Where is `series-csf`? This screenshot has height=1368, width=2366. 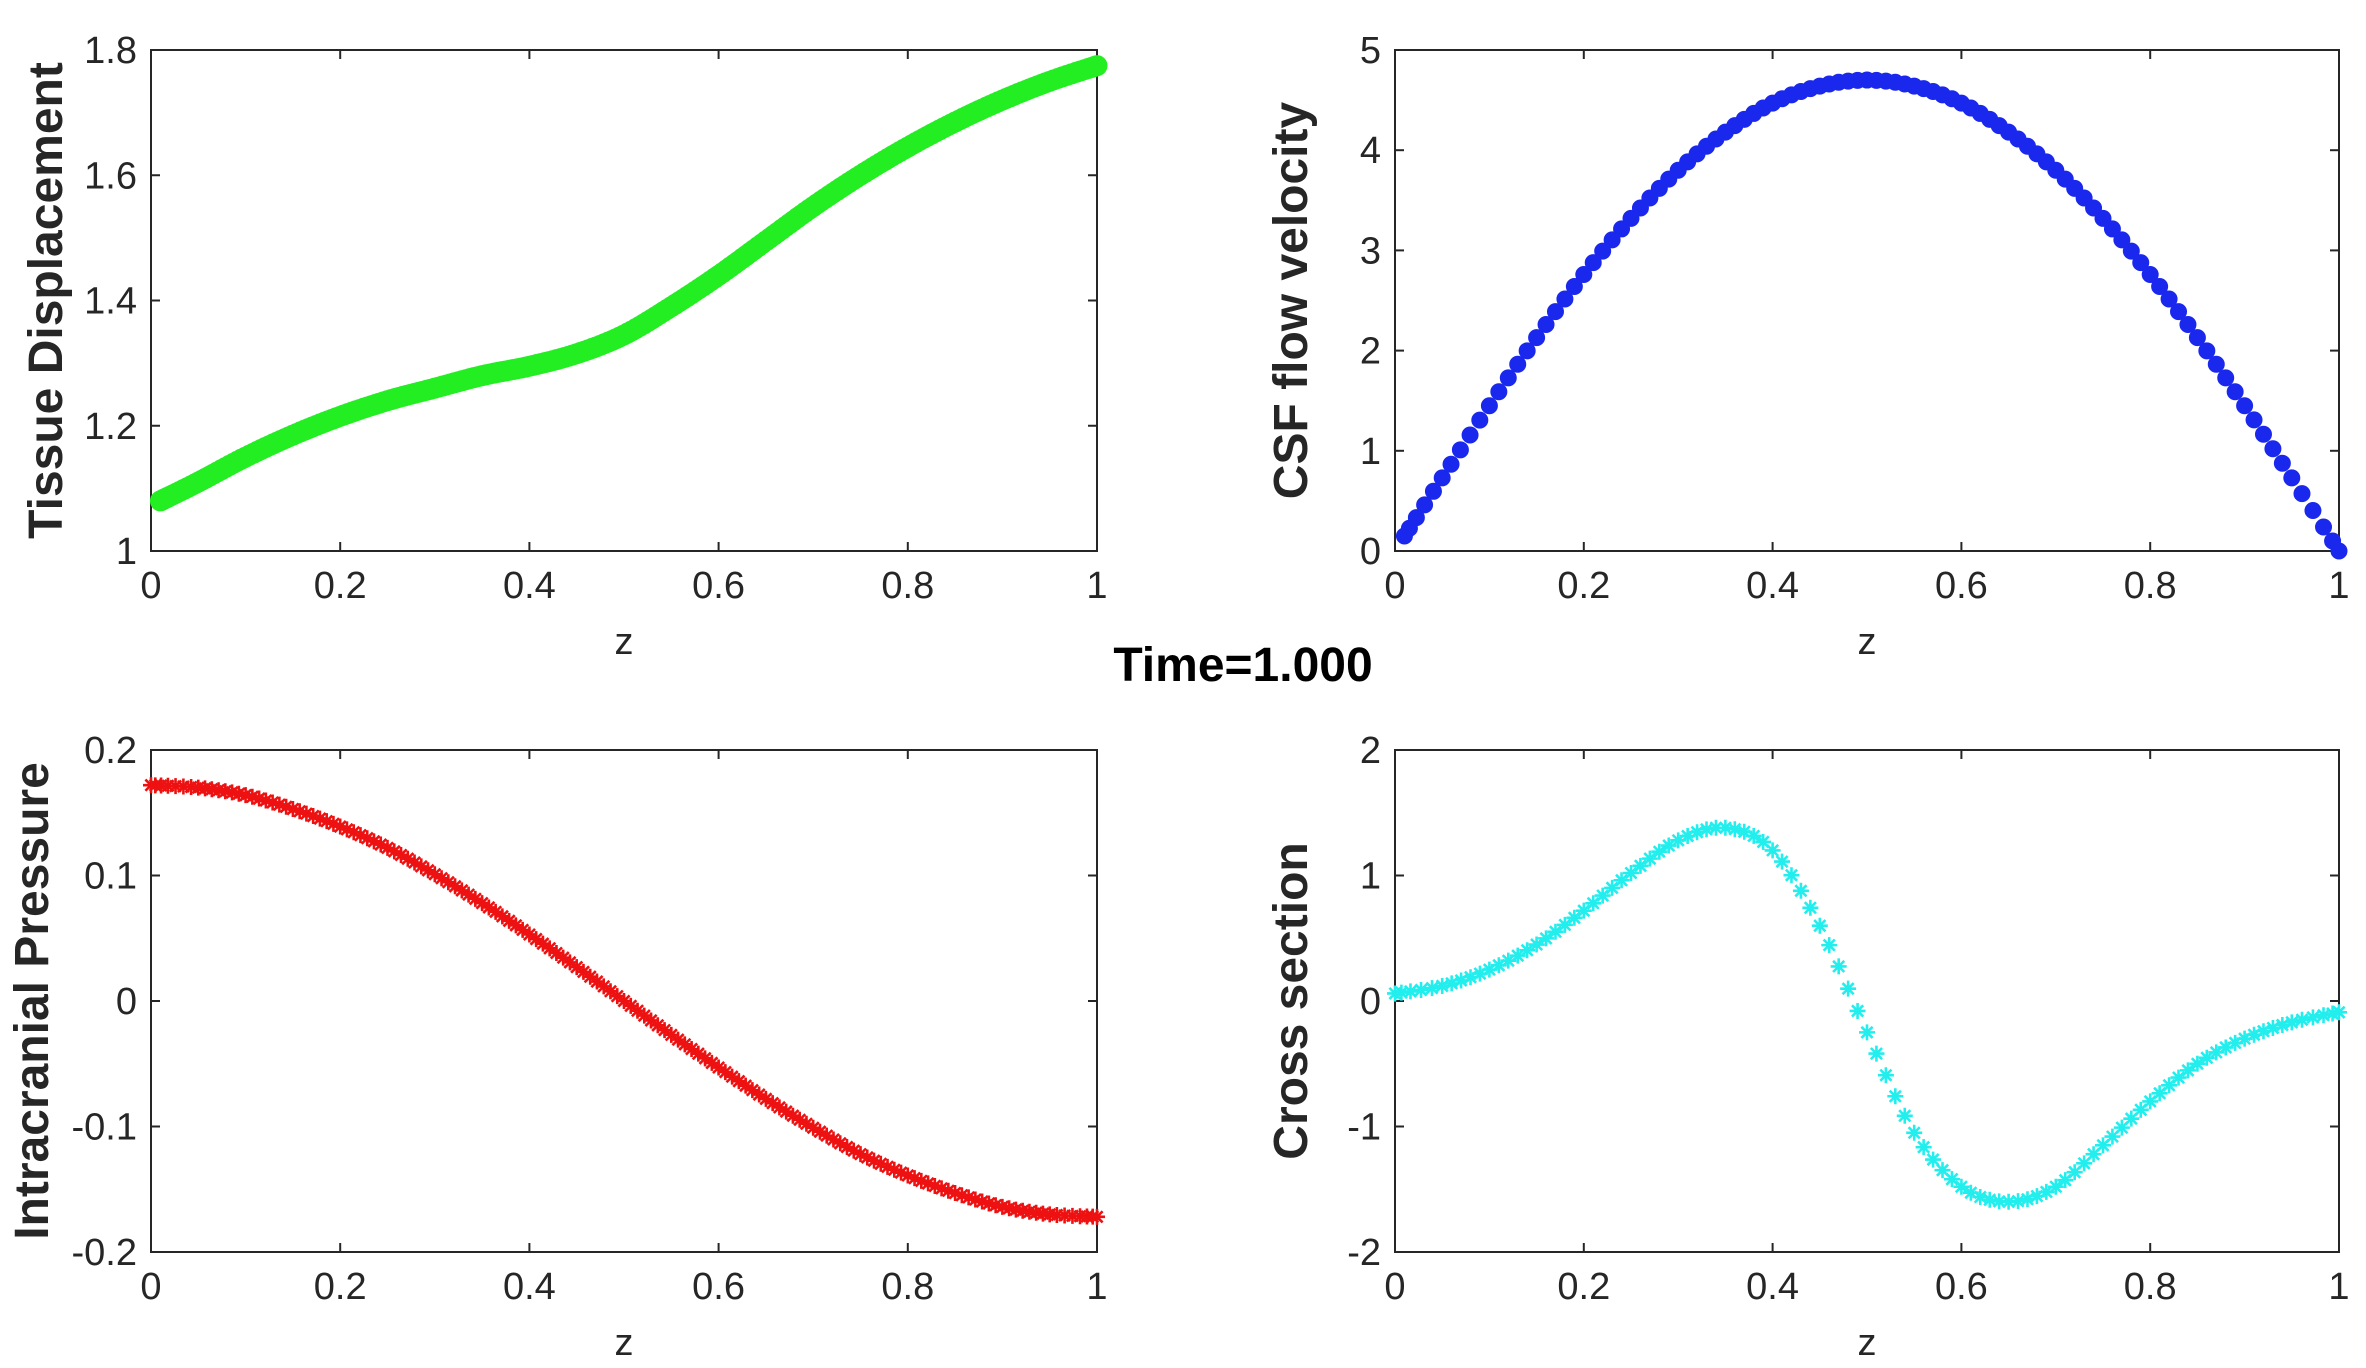 series-csf is located at coordinates (1871, 315).